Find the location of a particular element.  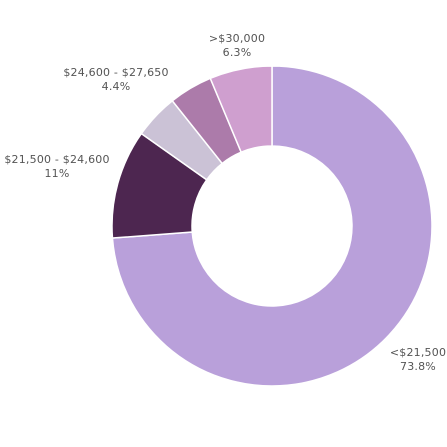

slice-value-label-0: 73.8% is located at coordinates (418, 366).